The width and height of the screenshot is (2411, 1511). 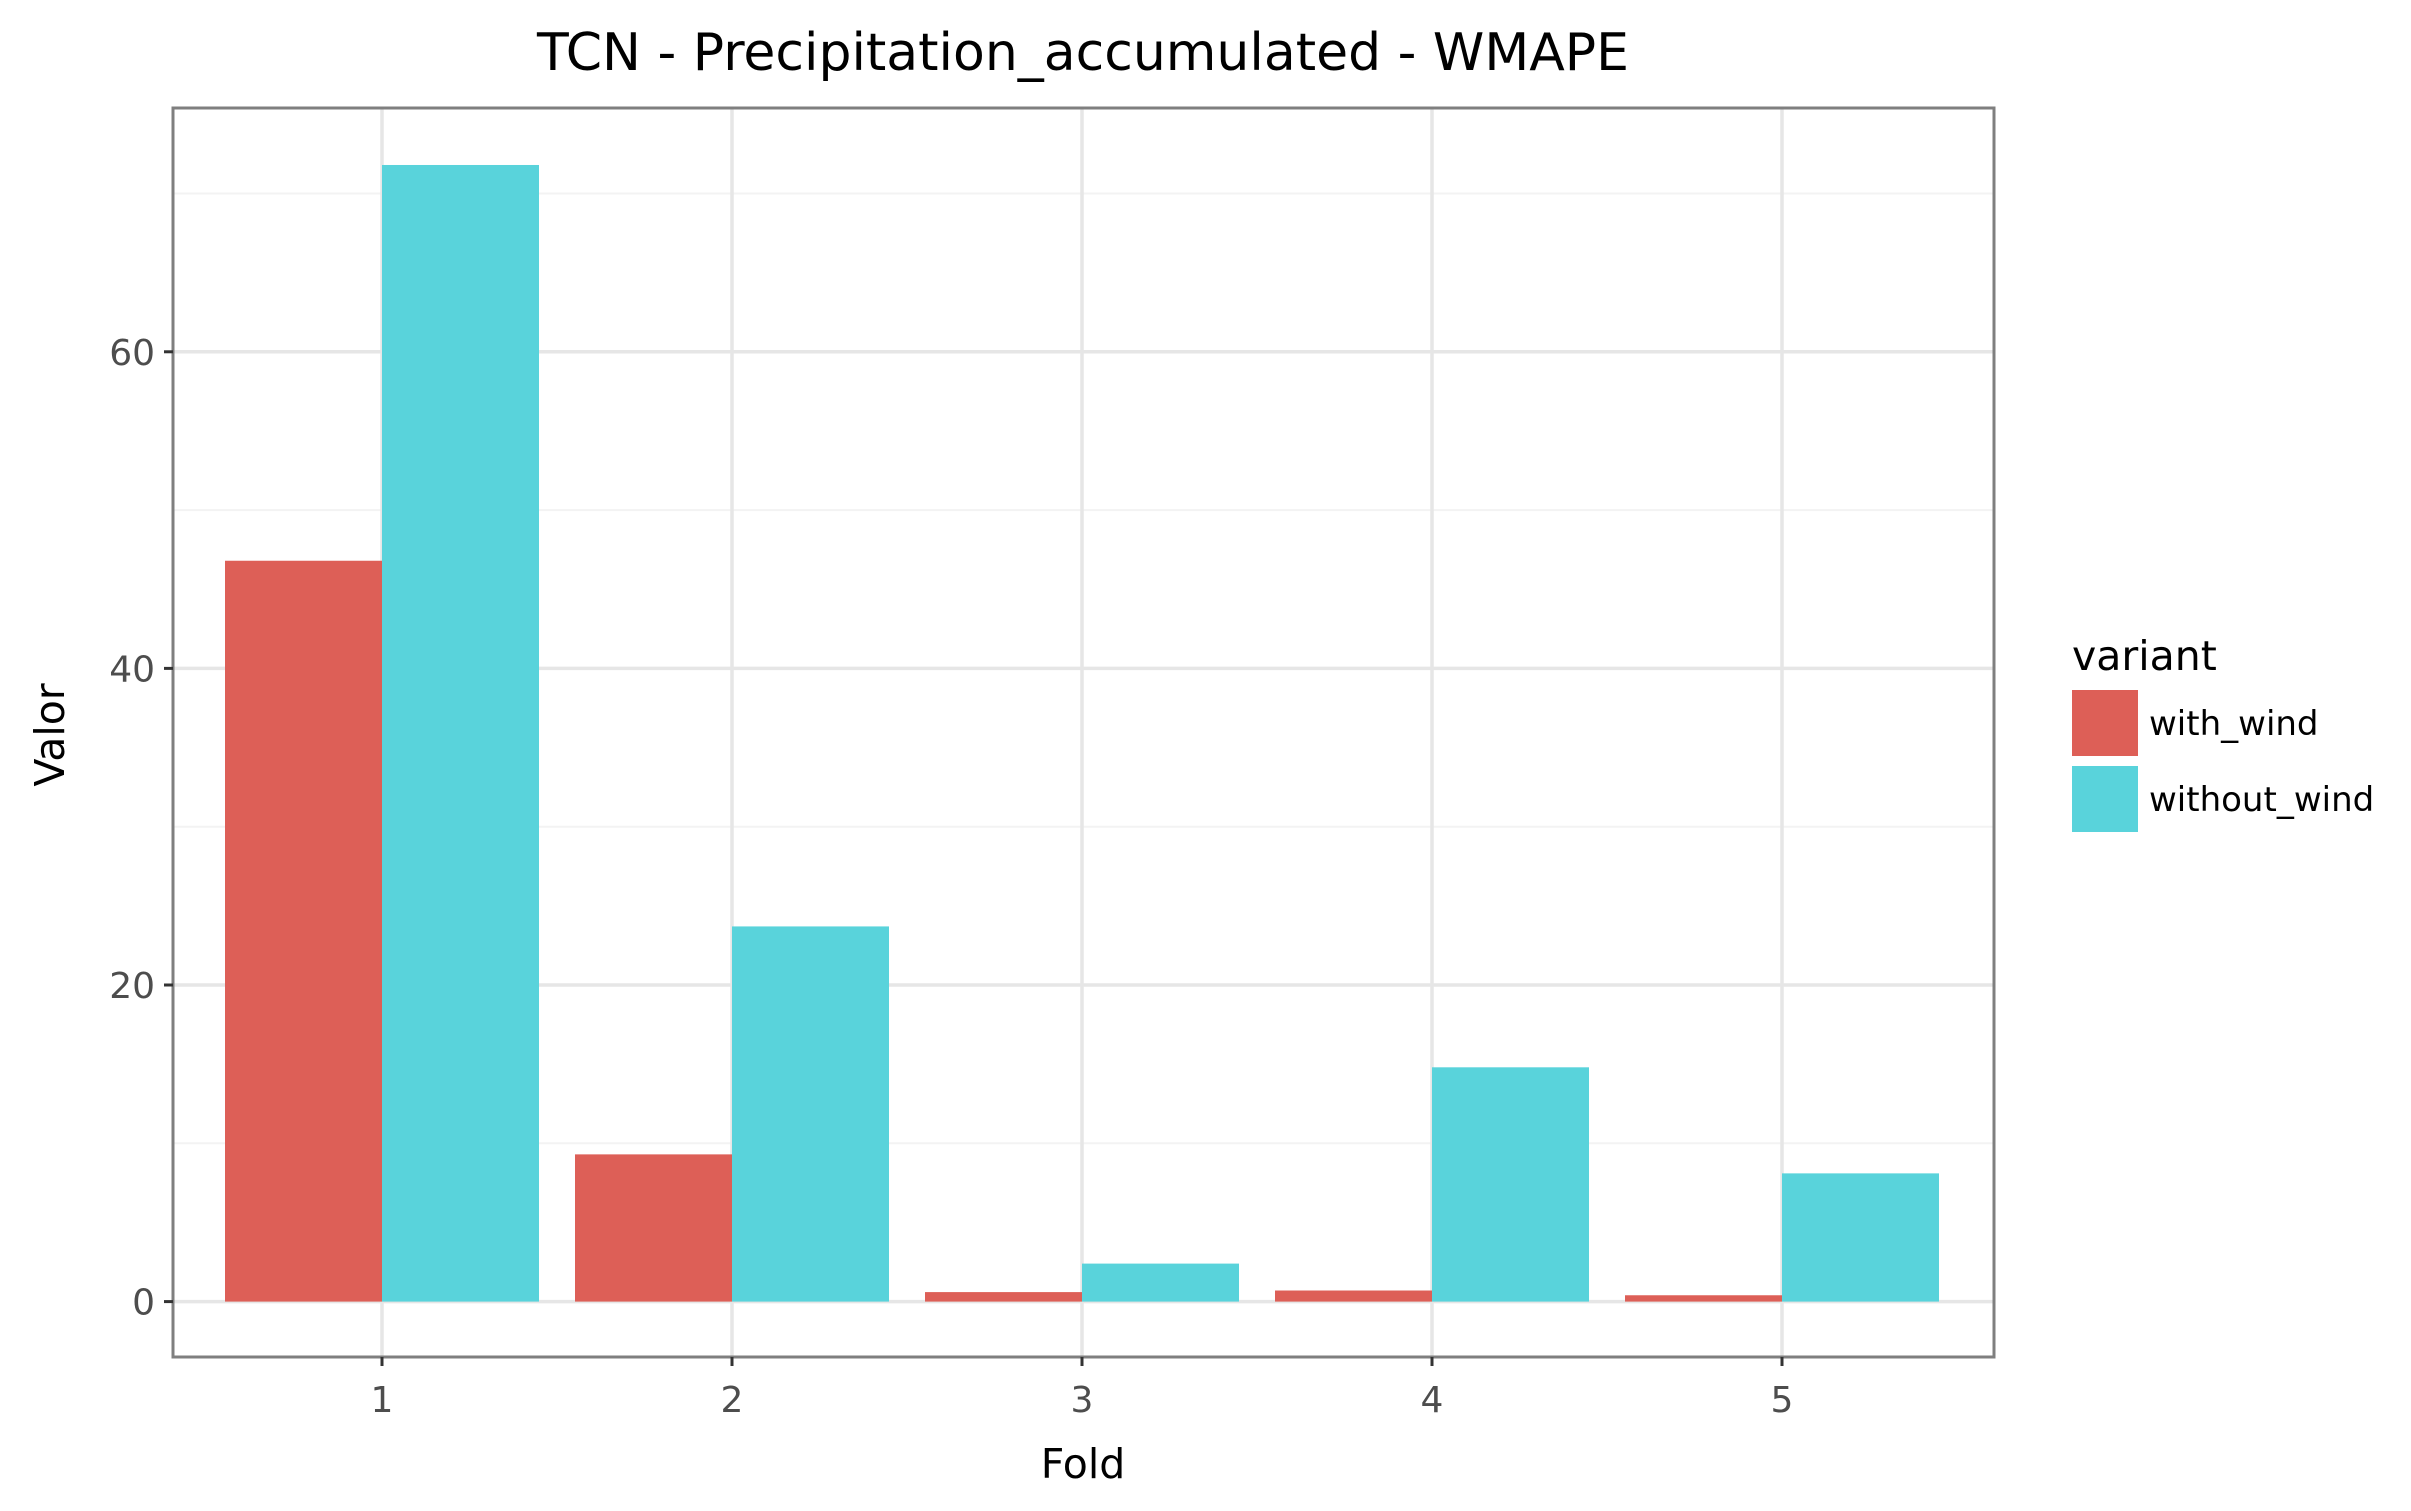 What do you see at coordinates (2261, 800) in the screenshot?
I see `legend-label: without_wind` at bounding box center [2261, 800].